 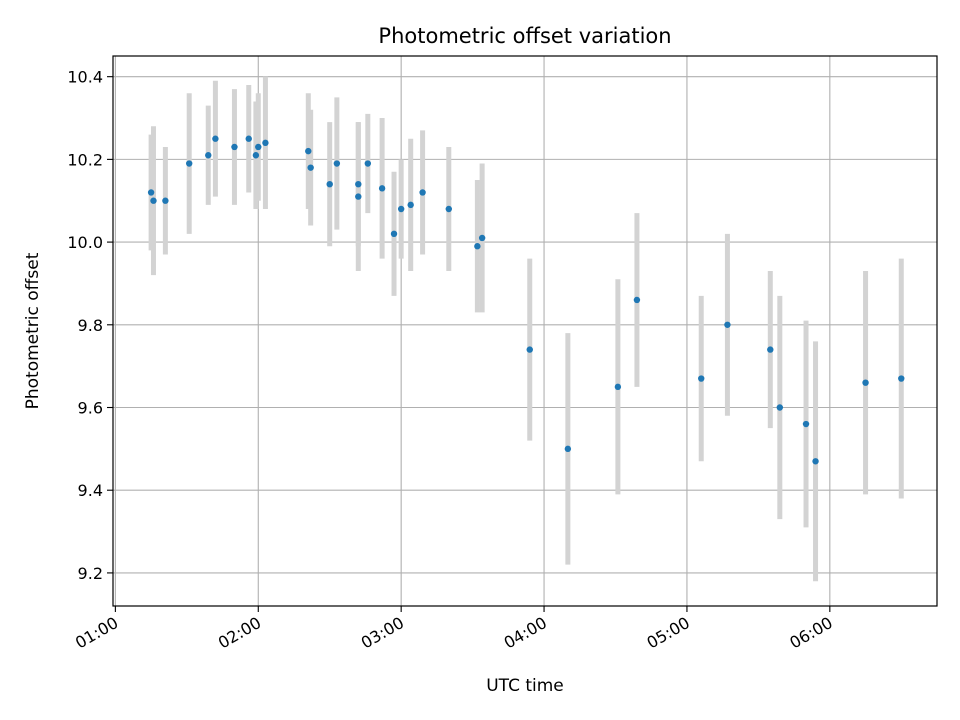 What do you see at coordinates (85, 77) in the screenshot?
I see `y-tick-label: 10.4` at bounding box center [85, 77].